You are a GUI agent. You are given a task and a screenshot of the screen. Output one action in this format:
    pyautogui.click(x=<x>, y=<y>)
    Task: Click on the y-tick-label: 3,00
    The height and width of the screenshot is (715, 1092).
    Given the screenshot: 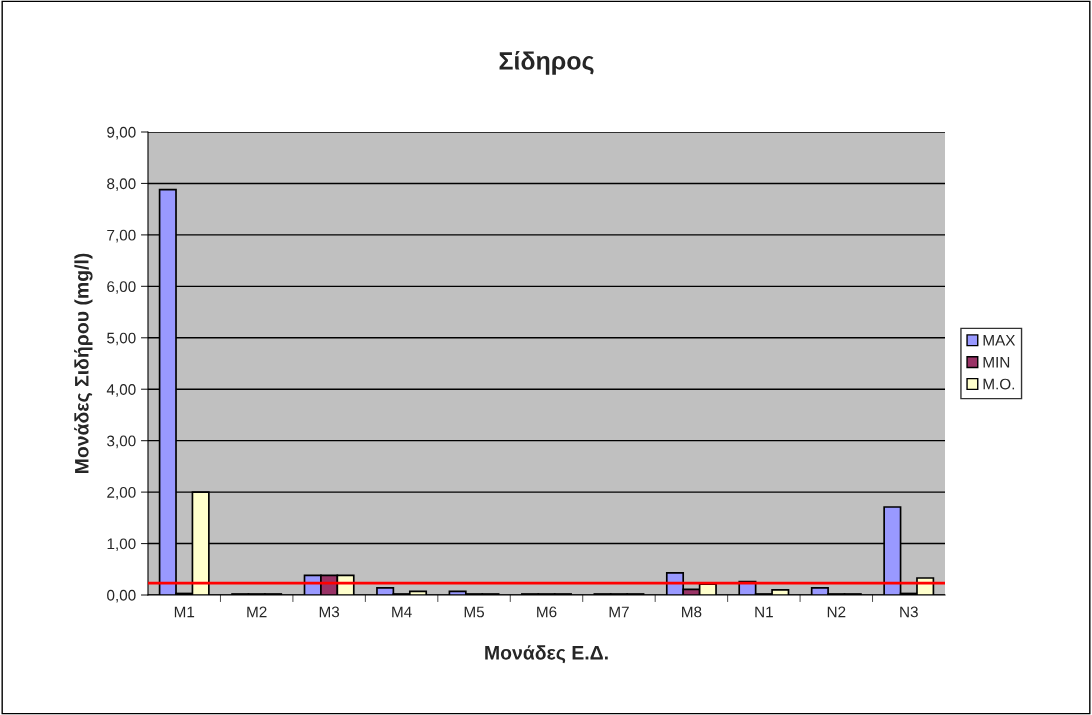 What is the action you would take?
    pyautogui.click(x=121, y=442)
    